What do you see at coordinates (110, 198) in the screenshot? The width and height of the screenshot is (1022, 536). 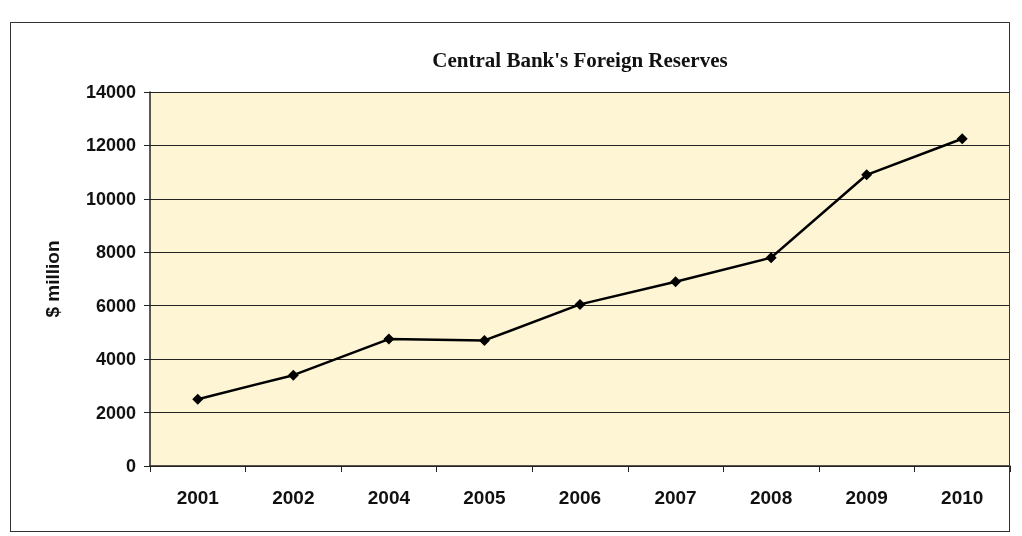 I see `y-tick-label: 10000` at bounding box center [110, 198].